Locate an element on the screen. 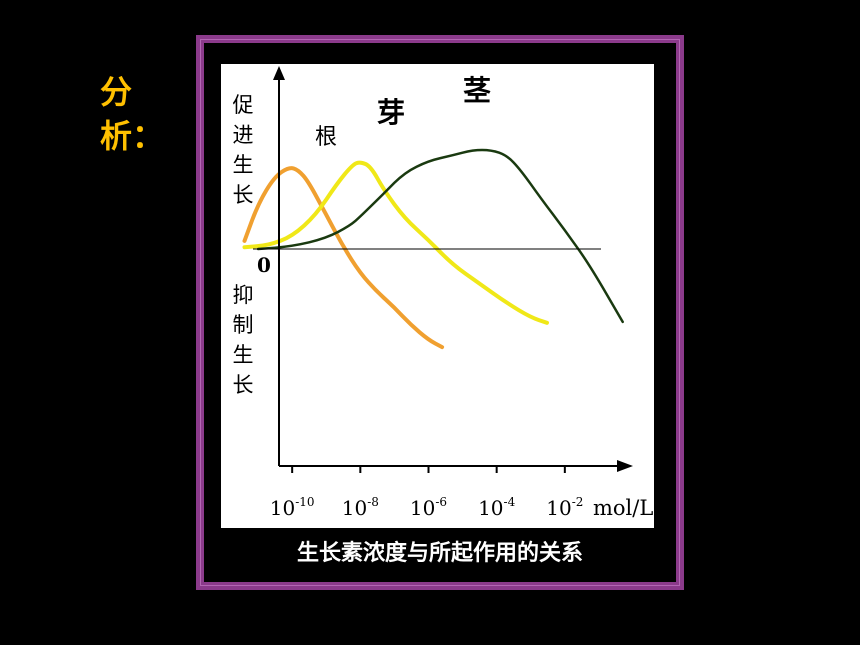 This screenshot has height=645, width=860. series-labels-layer: 根 芽 茎 is located at coordinates (403, 112).